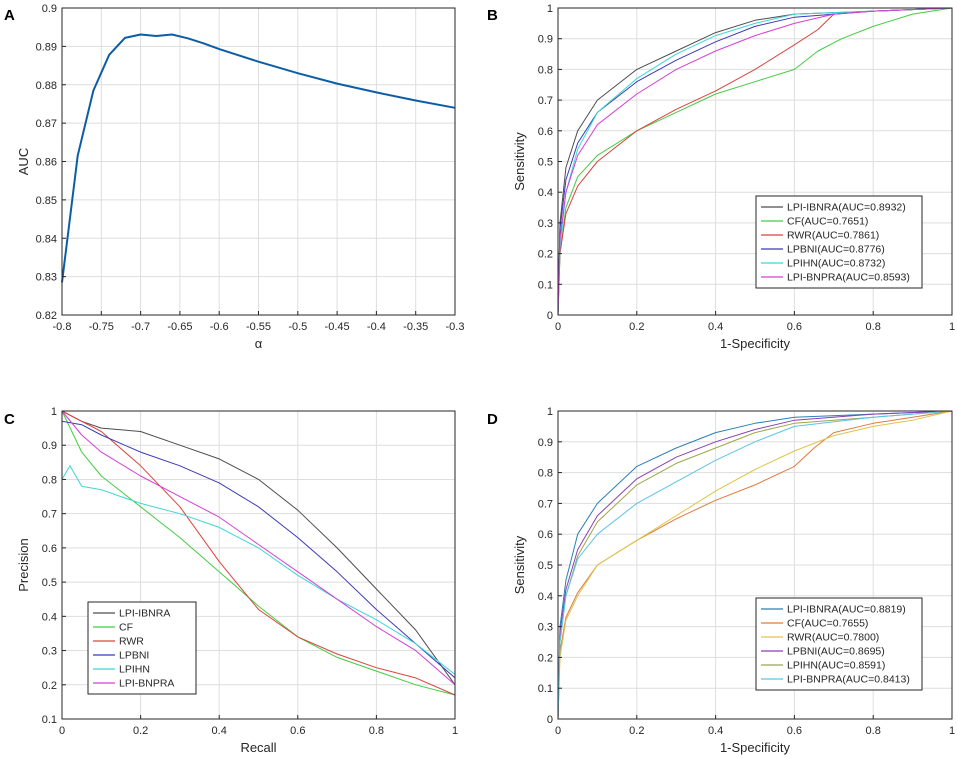  I want to click on ytick-label-a-6: 0.88, so click(46, 86).